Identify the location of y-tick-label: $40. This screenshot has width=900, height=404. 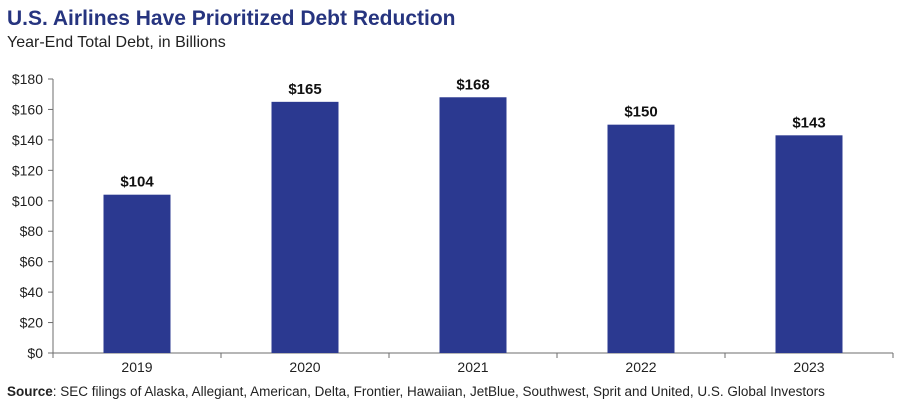
(32, 292).